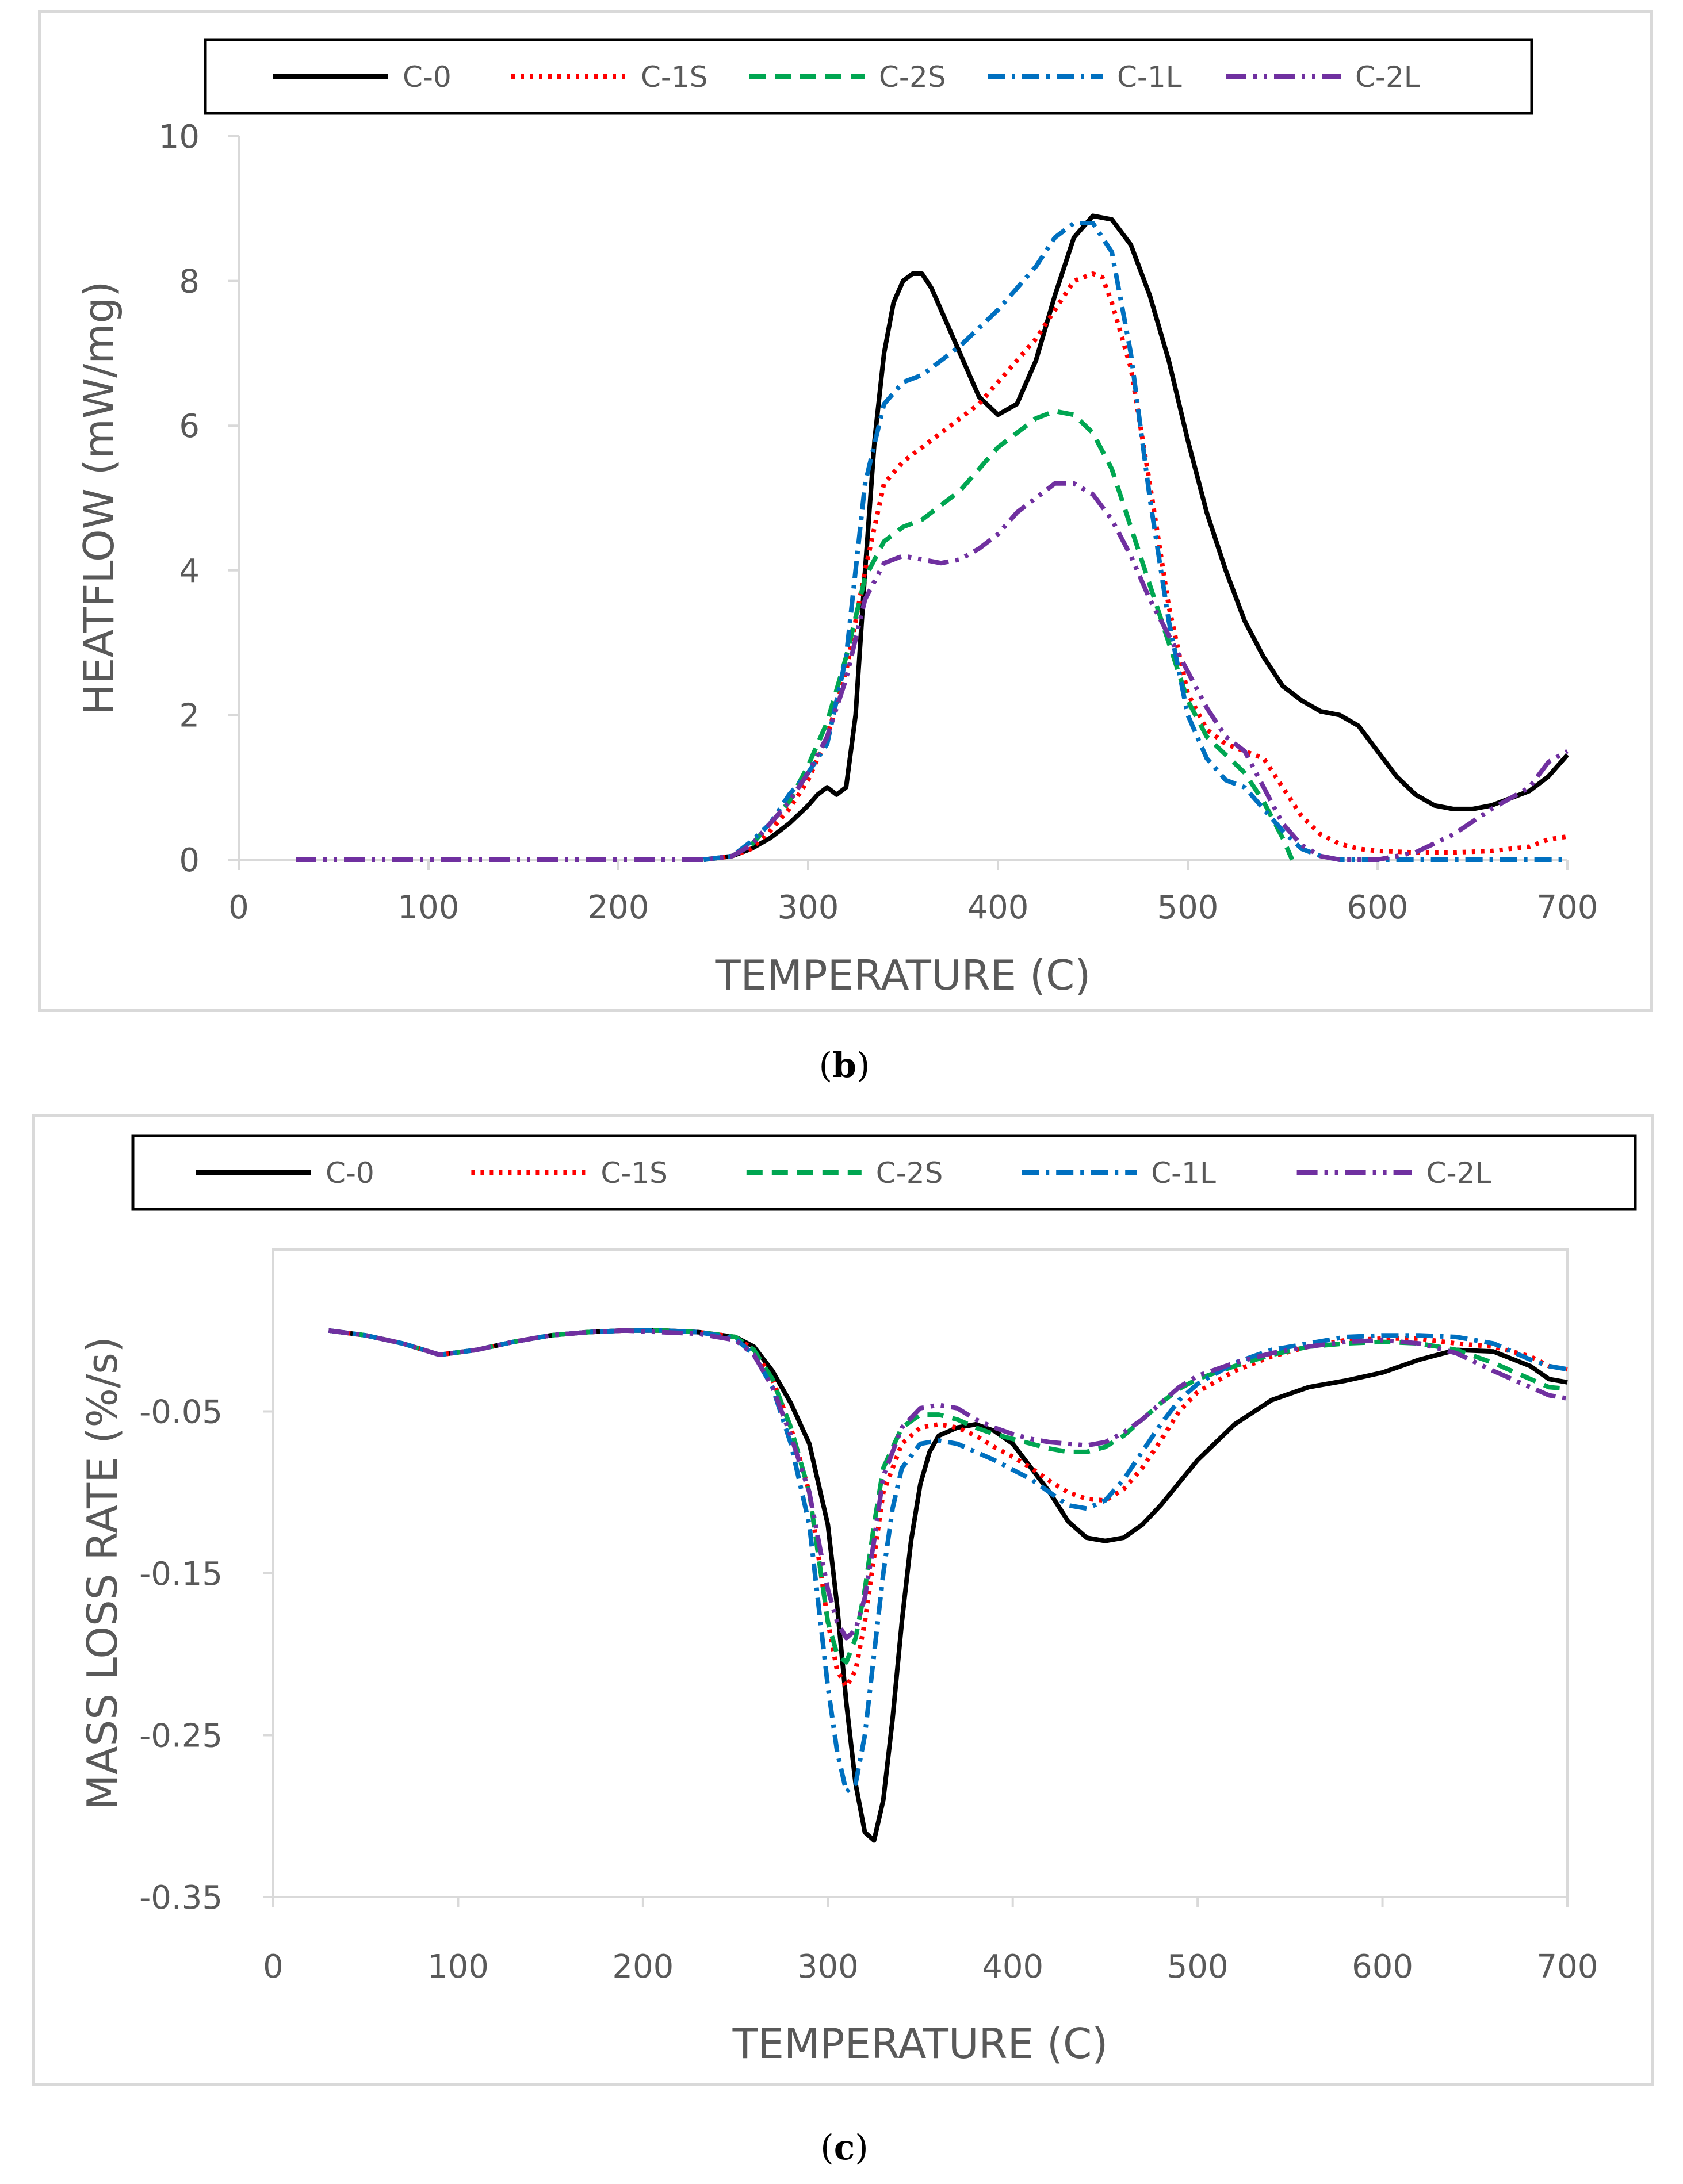  What do you see at coordinates (868, 76) in the screenshot?
I see `legend-box` at bounding box center [868, 76].